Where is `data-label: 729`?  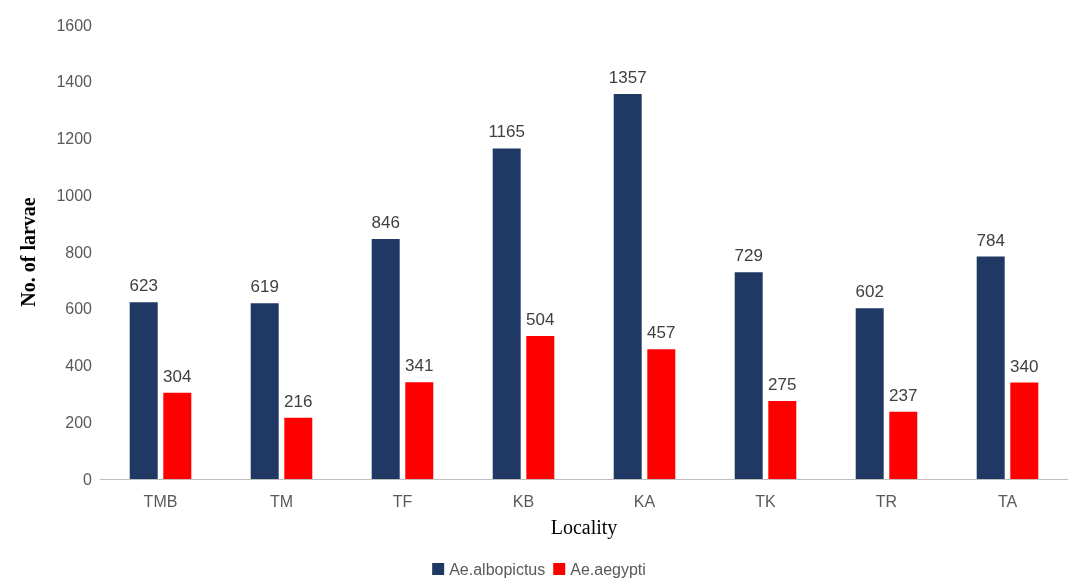
data-label: 729 is located at coordinates (748, 256).